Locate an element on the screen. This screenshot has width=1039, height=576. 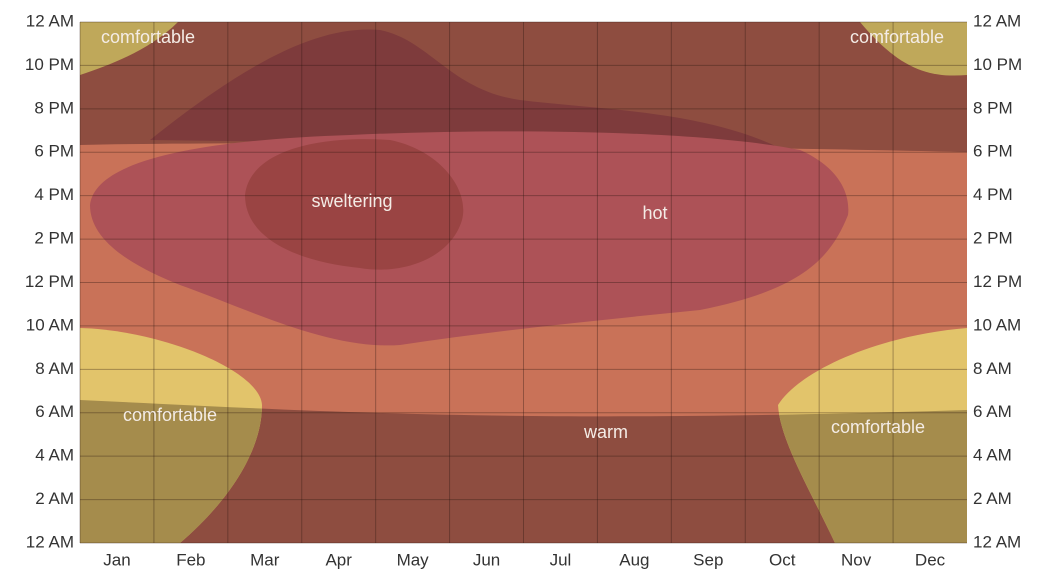
x-tick-label: Feb is located at coordinates (190, 559).